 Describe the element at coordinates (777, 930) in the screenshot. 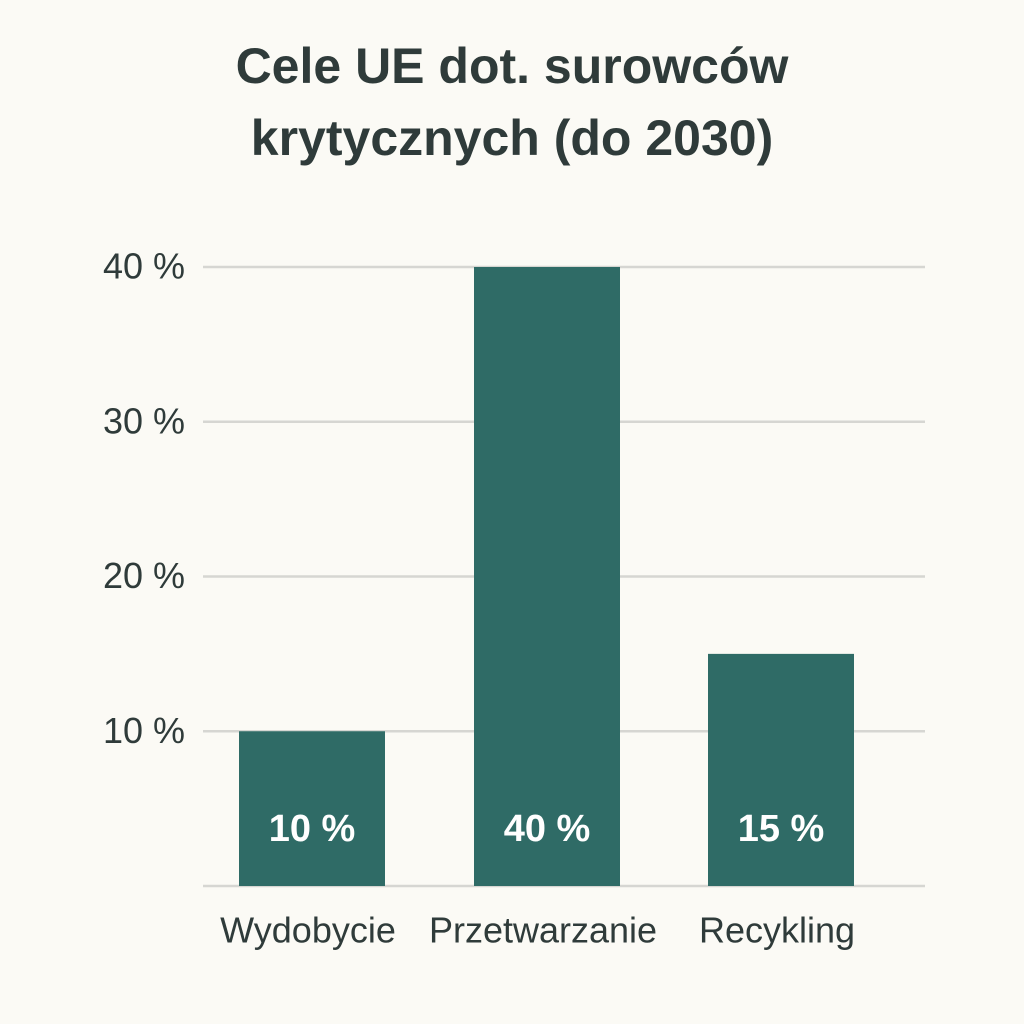

I see `x-tick-label: Recykling` at that location.